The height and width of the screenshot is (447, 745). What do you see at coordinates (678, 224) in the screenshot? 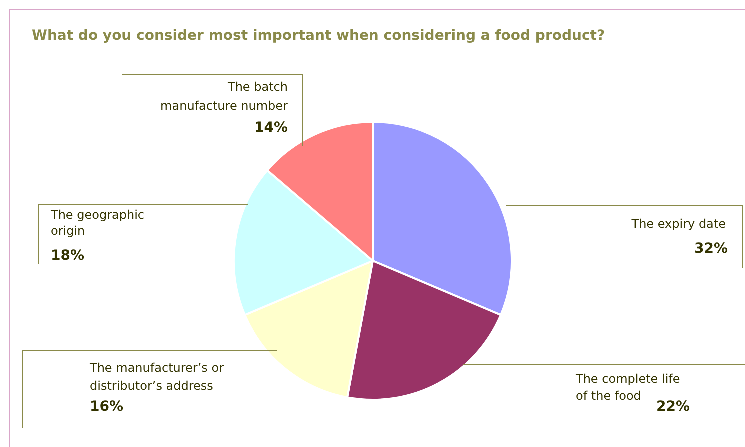
I see `slice-label: The expiry date` at bounding box center [678, 224].